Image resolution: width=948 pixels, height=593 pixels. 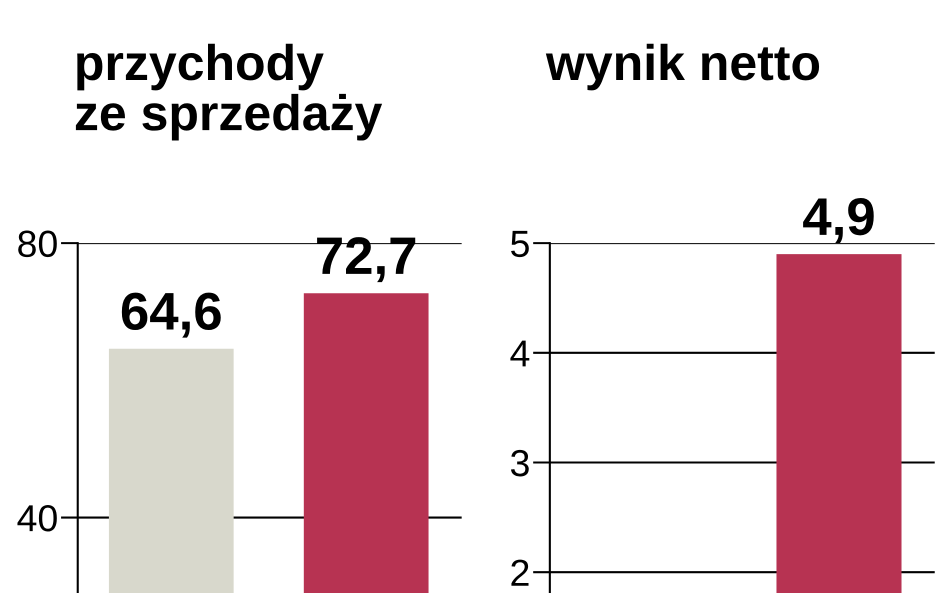 What do you see at coordinates (37, 244) in the screenshot?
I see `y-tick-label: 80` at bounding box center [37, 244].